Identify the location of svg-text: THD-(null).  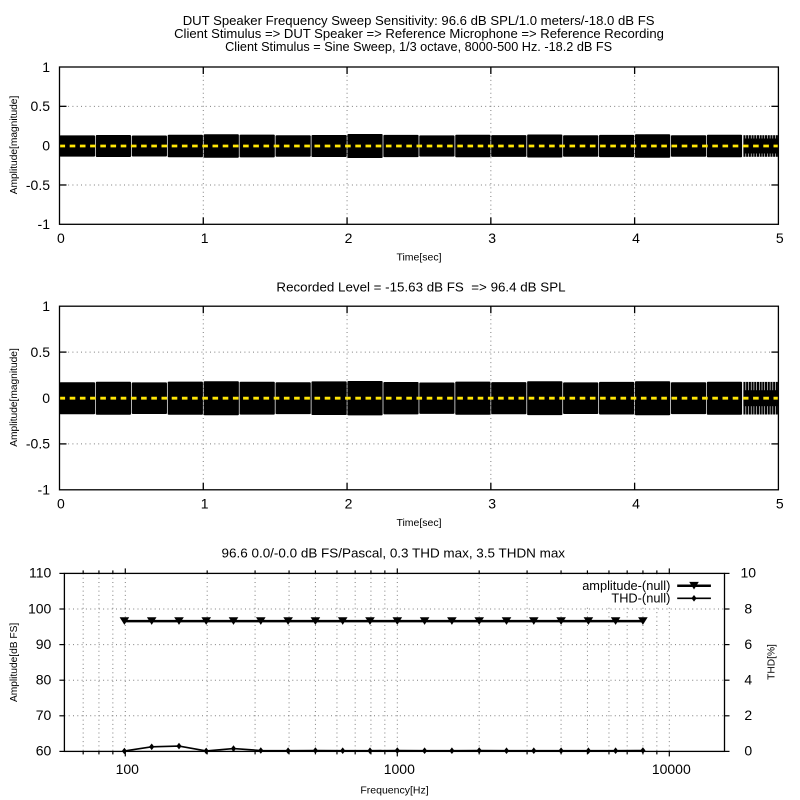
(640, 598).